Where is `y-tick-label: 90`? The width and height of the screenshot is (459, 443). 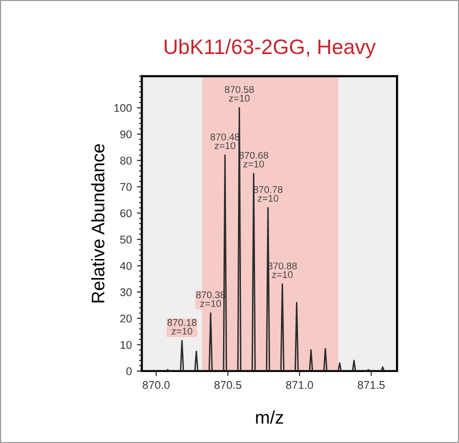
y-tick-label: 90 is located at coordinates (126, 134).